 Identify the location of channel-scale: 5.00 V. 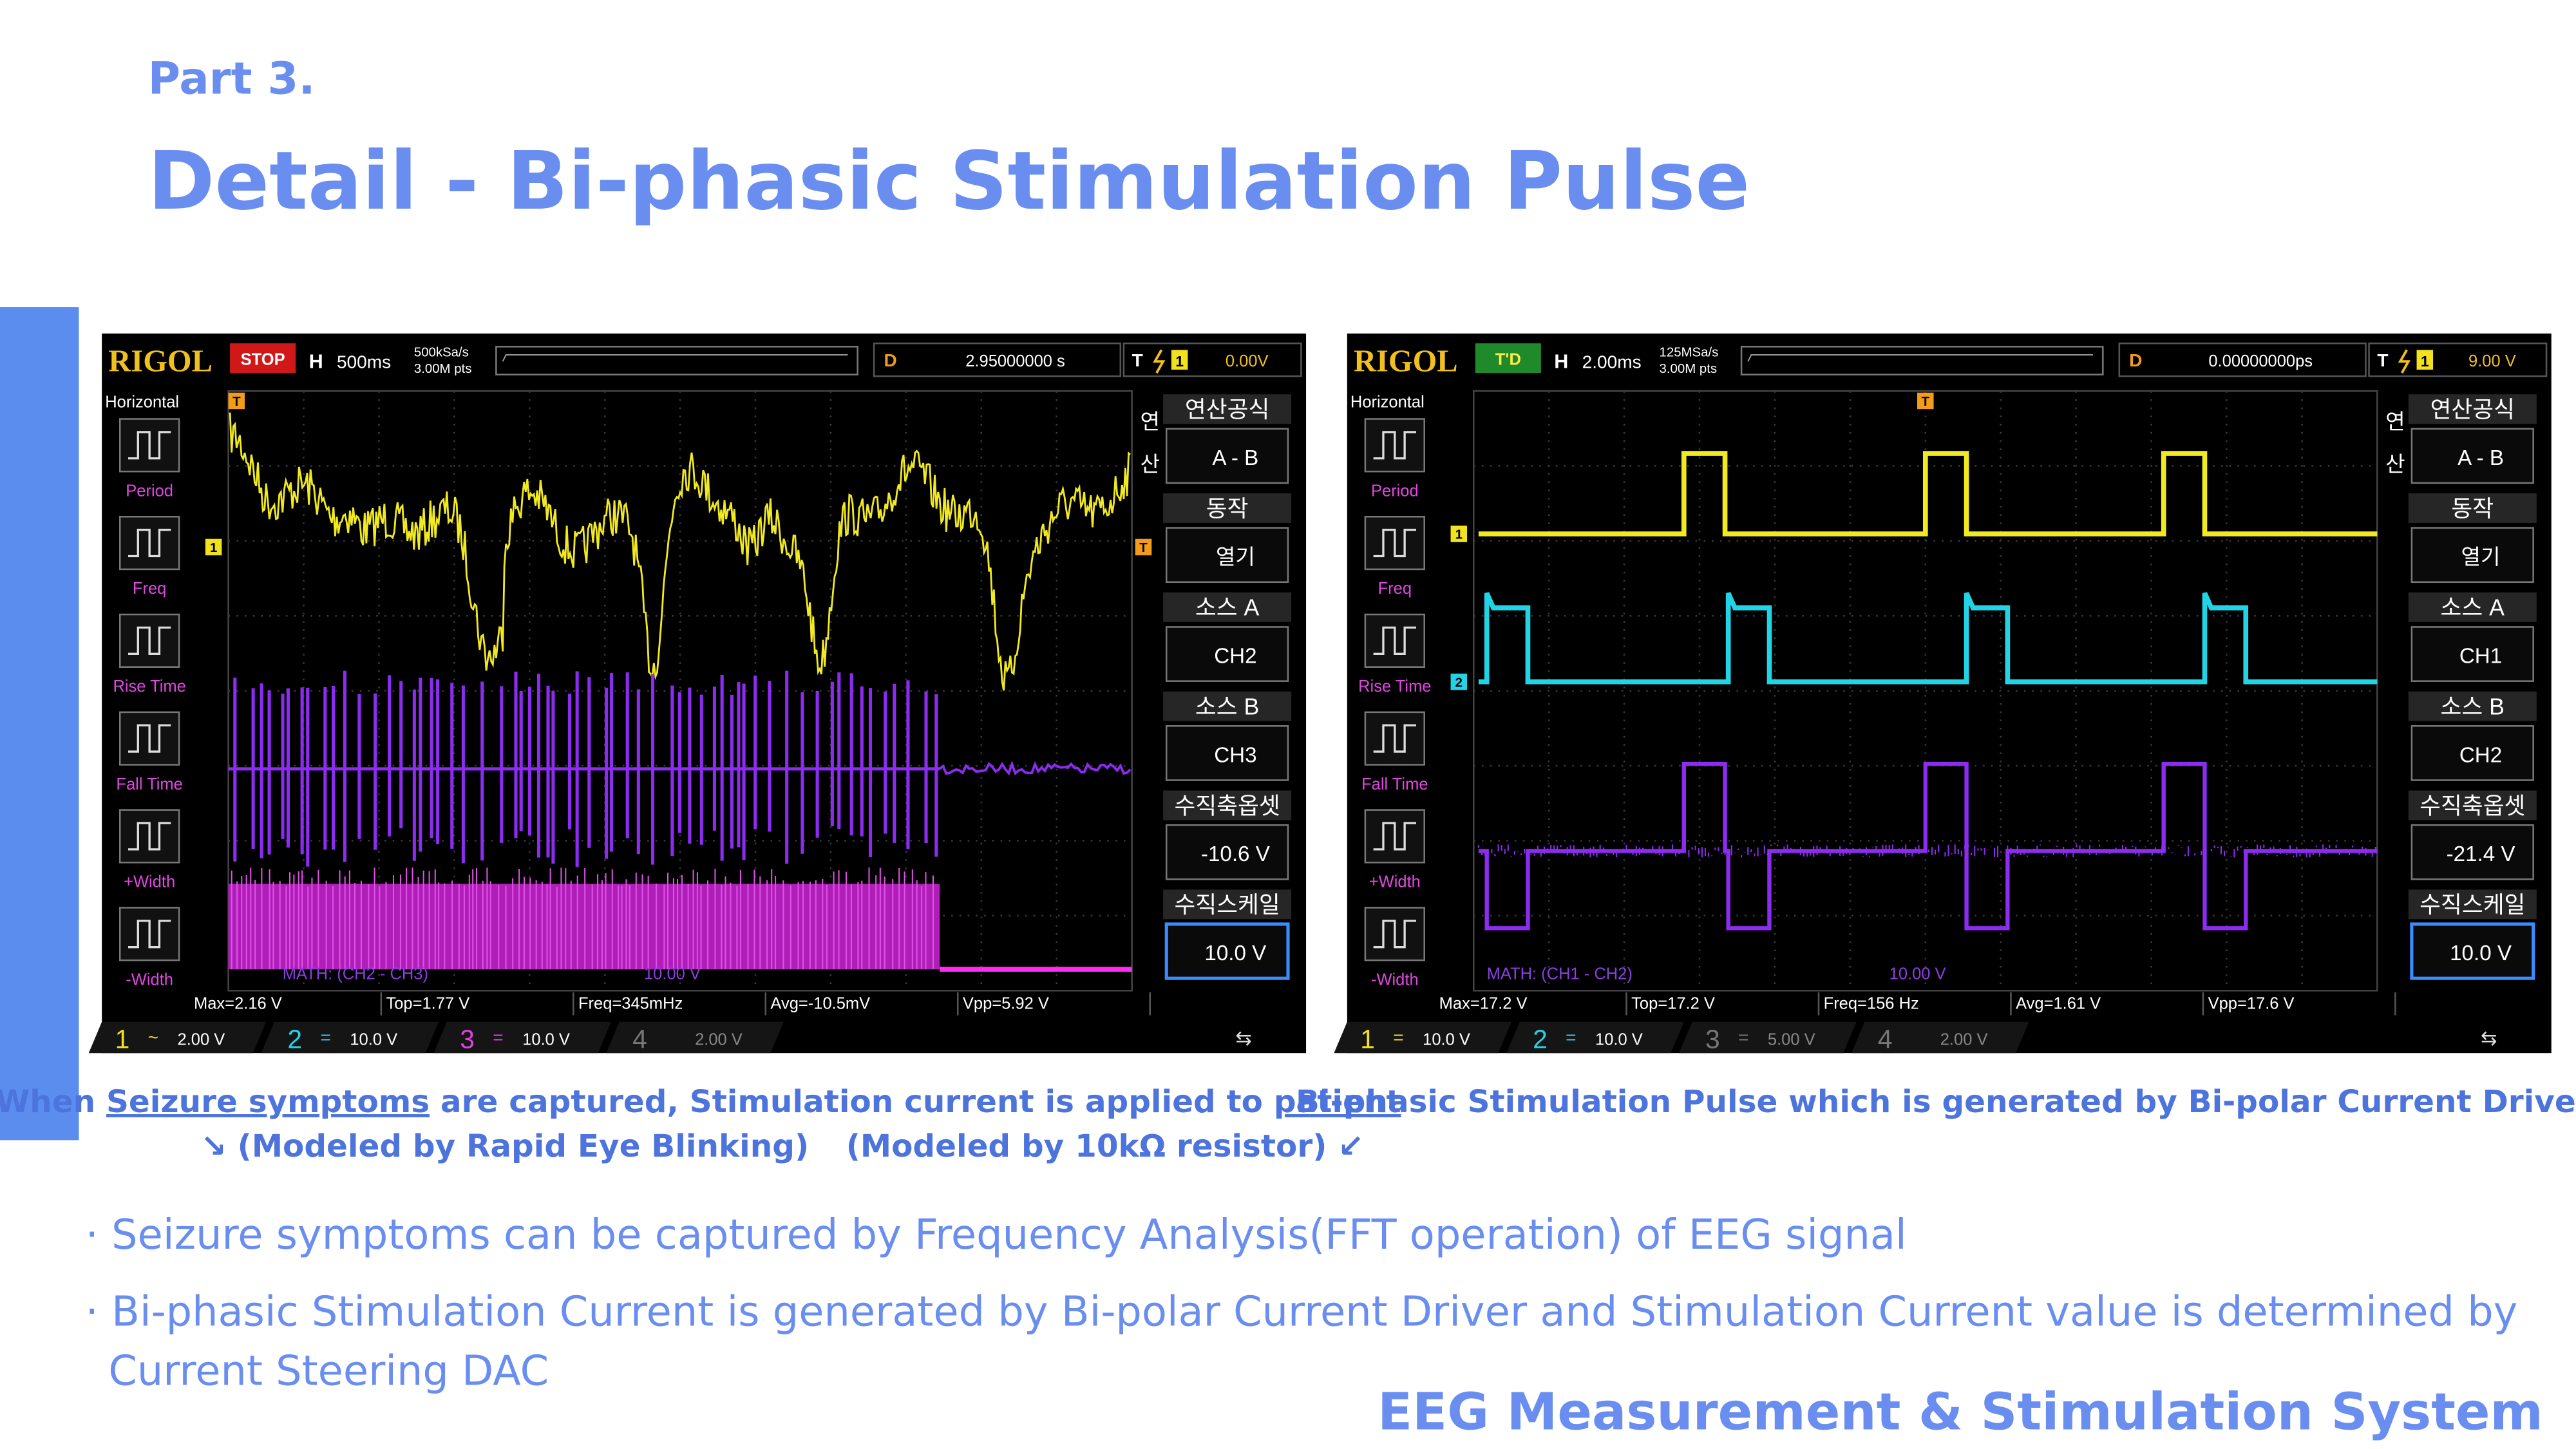
(1791, 1039).